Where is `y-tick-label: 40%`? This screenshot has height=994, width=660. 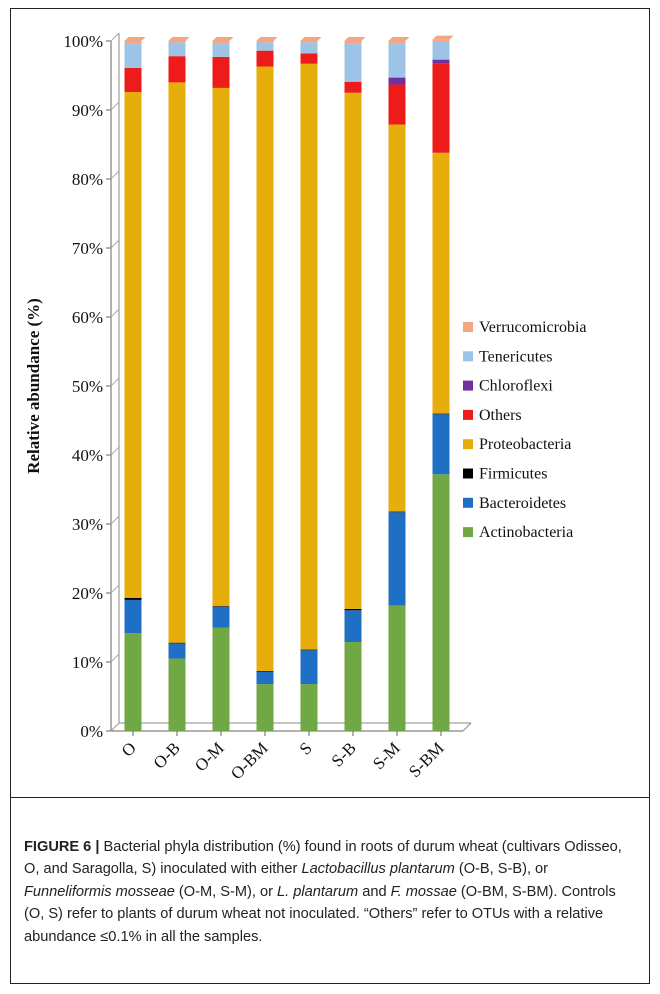
y-tick-label: 40% is located at coordinates (87, 455).